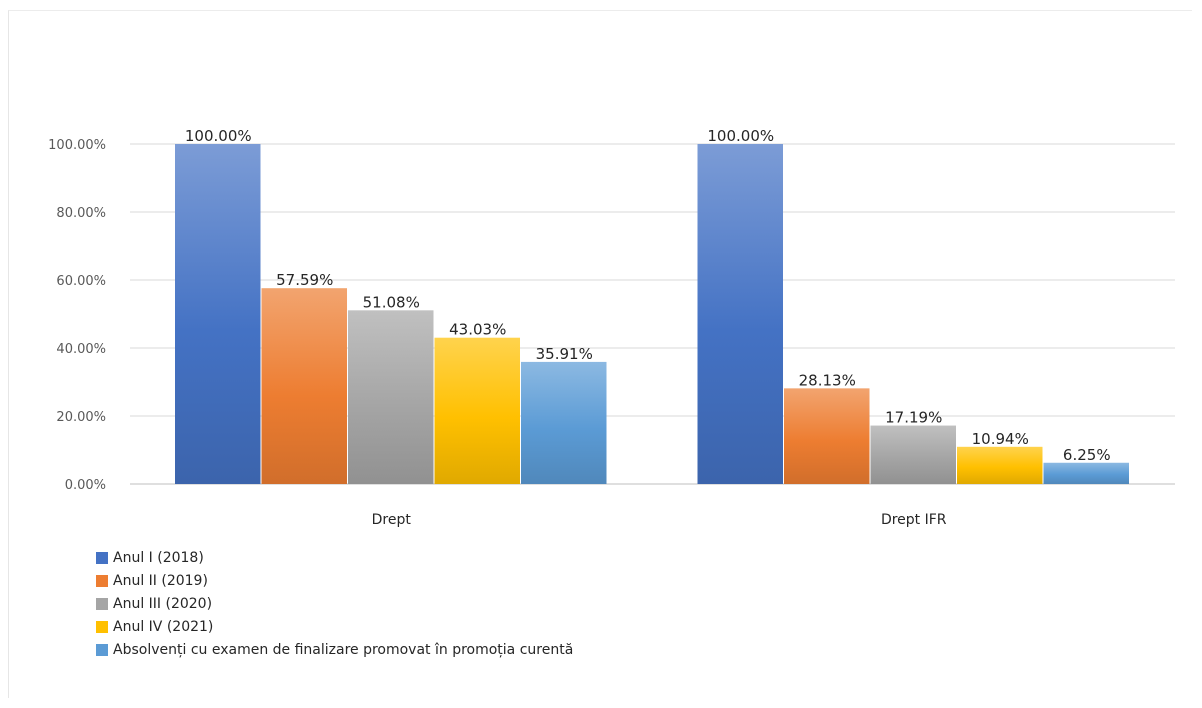 The height and width of the screenshot is (708, 1202). I want to click on y-tick-label: 0.00%, so click(85, 485).